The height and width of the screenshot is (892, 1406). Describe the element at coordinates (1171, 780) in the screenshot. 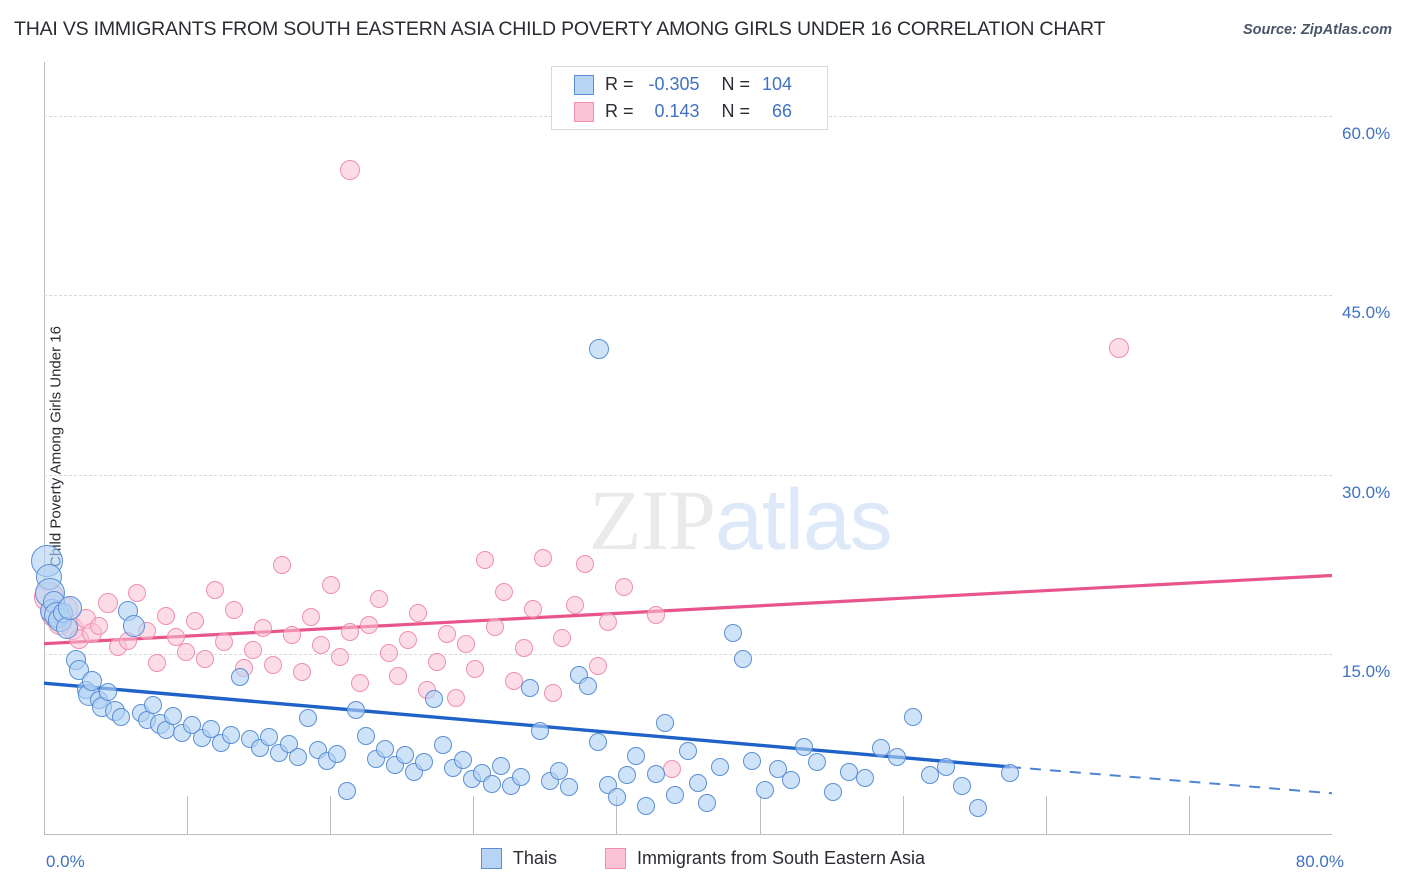

I see `trendline-thais-projected` at that location.